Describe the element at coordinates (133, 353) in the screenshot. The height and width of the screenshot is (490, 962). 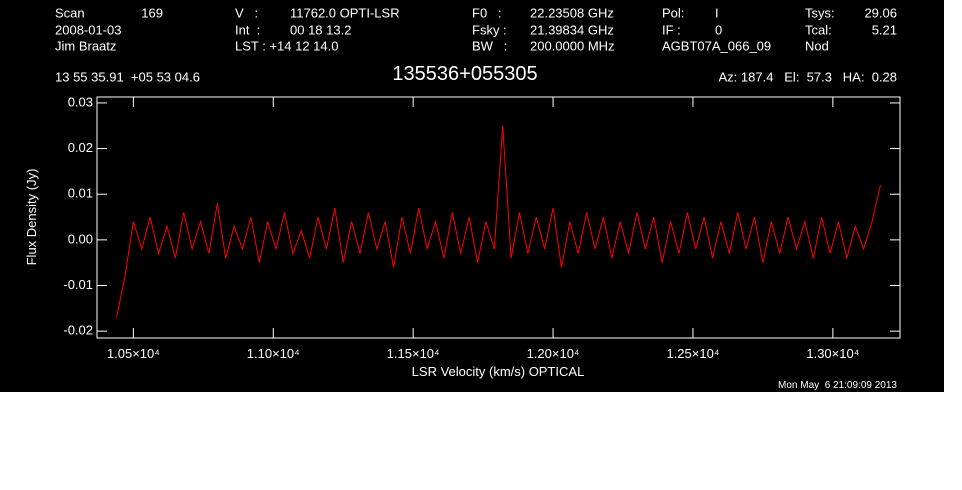
I see `x-tick-label: 1.05×10⁴` at that location.